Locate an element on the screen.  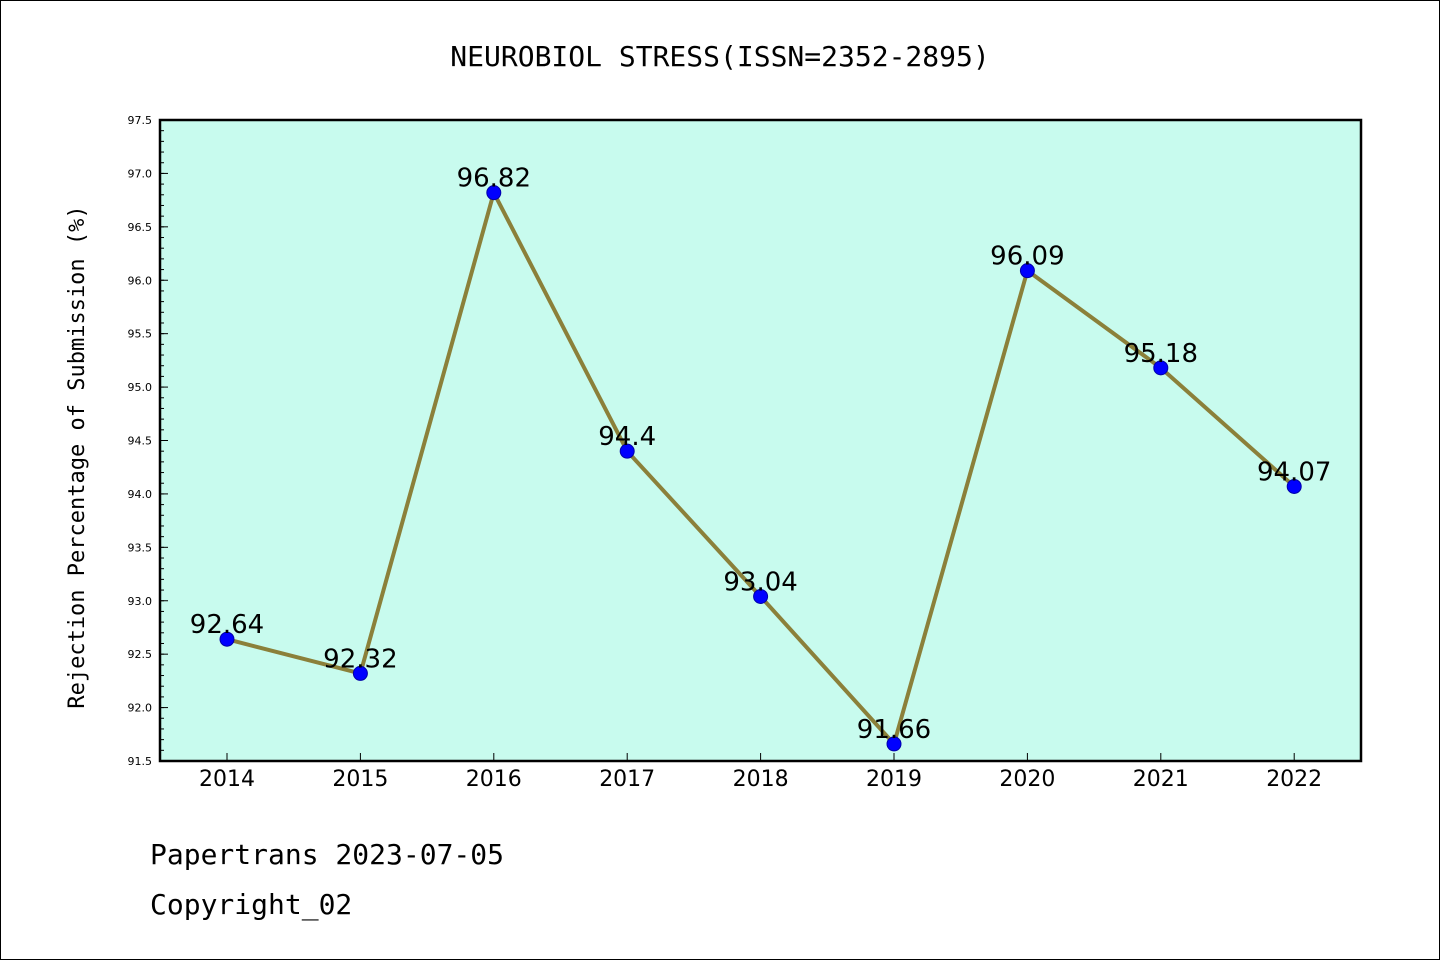
x-tick-label: 2015 is located at coordinates (360, 779).